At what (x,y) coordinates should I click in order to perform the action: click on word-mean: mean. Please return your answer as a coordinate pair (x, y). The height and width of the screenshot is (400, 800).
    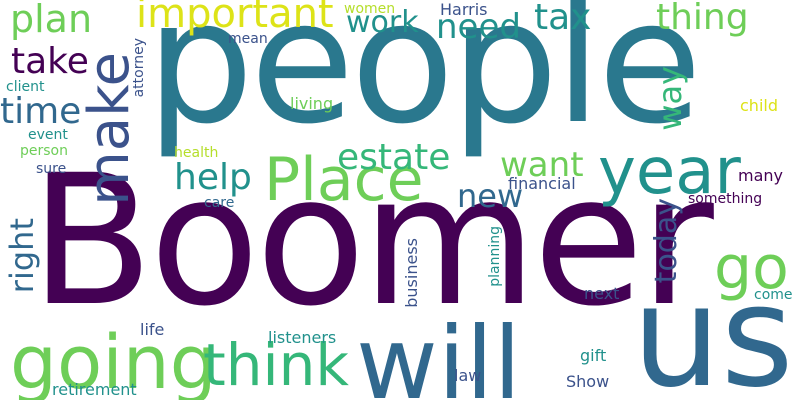
    Looking at the image, I should click on (248, 39).